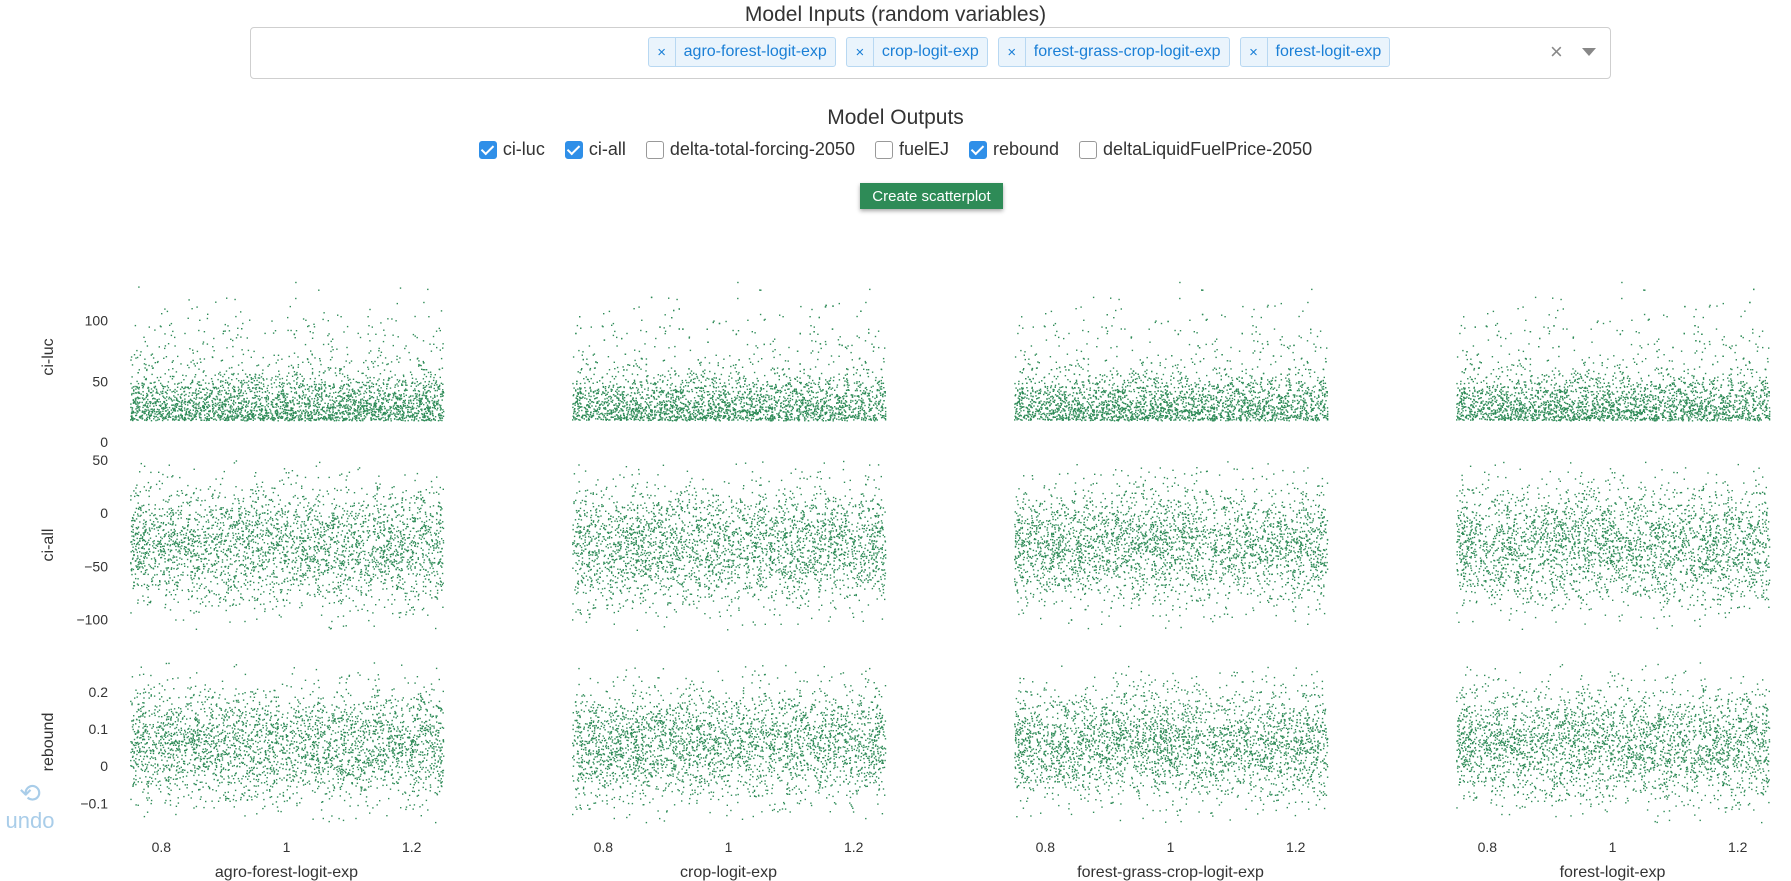 This screenshot has height=881, width=1791. What do you see at coordinates (1013, 149) in the screenshot?
I see `output-checkbox-rebound: rebound` at bounding box center [1013, 149].